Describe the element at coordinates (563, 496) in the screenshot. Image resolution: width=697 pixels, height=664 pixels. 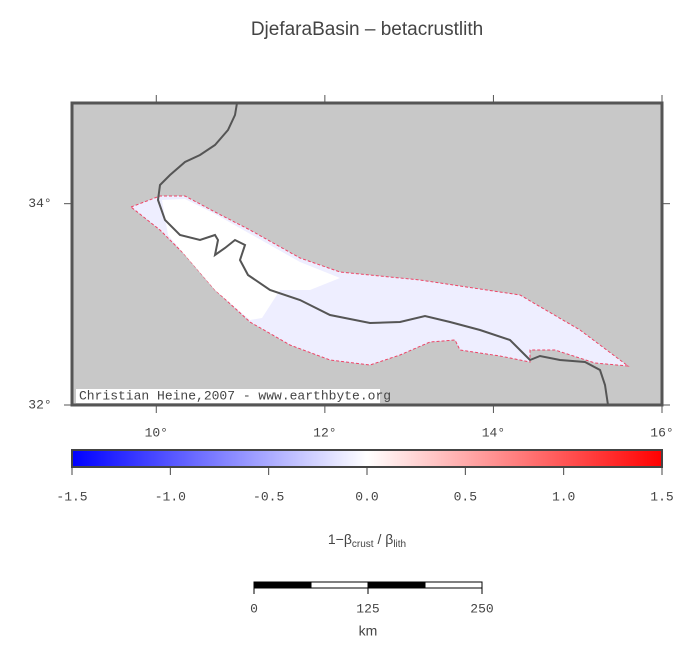
I see `colorbar-tick-label: 1.0` at that location.